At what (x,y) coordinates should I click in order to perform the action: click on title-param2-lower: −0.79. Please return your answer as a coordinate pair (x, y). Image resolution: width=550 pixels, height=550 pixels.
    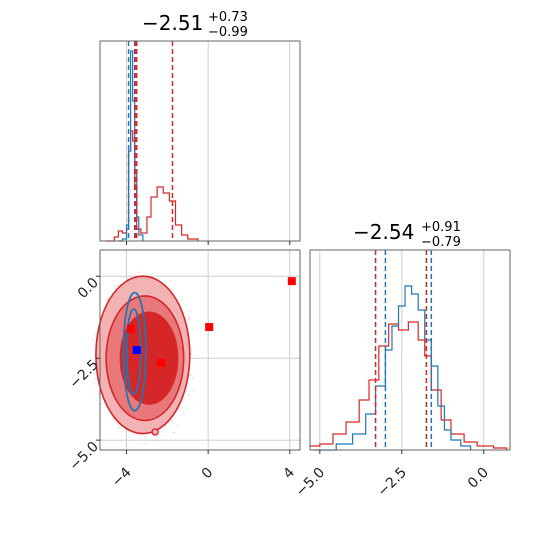
    Looking at the image, I should click on (441, 242).